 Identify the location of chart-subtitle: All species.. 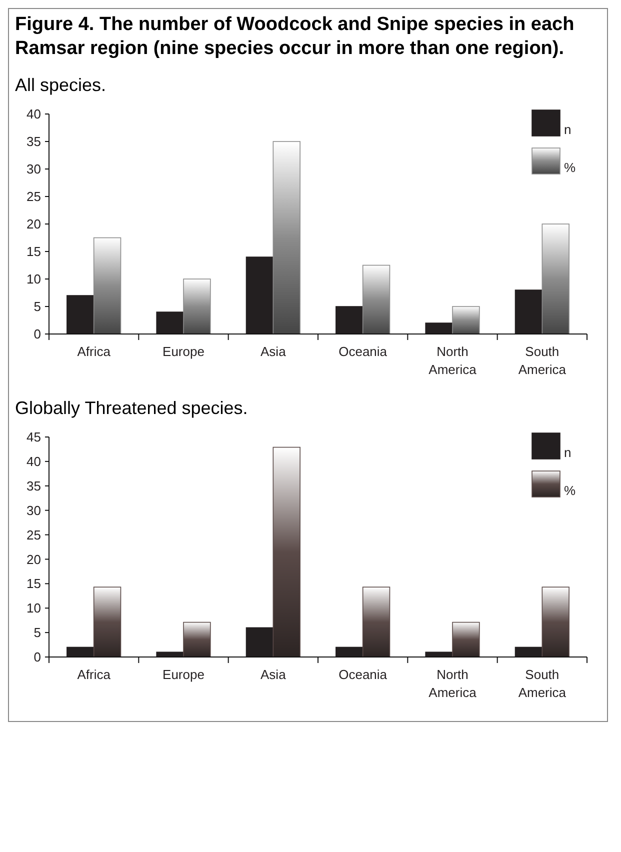
(61, 85).